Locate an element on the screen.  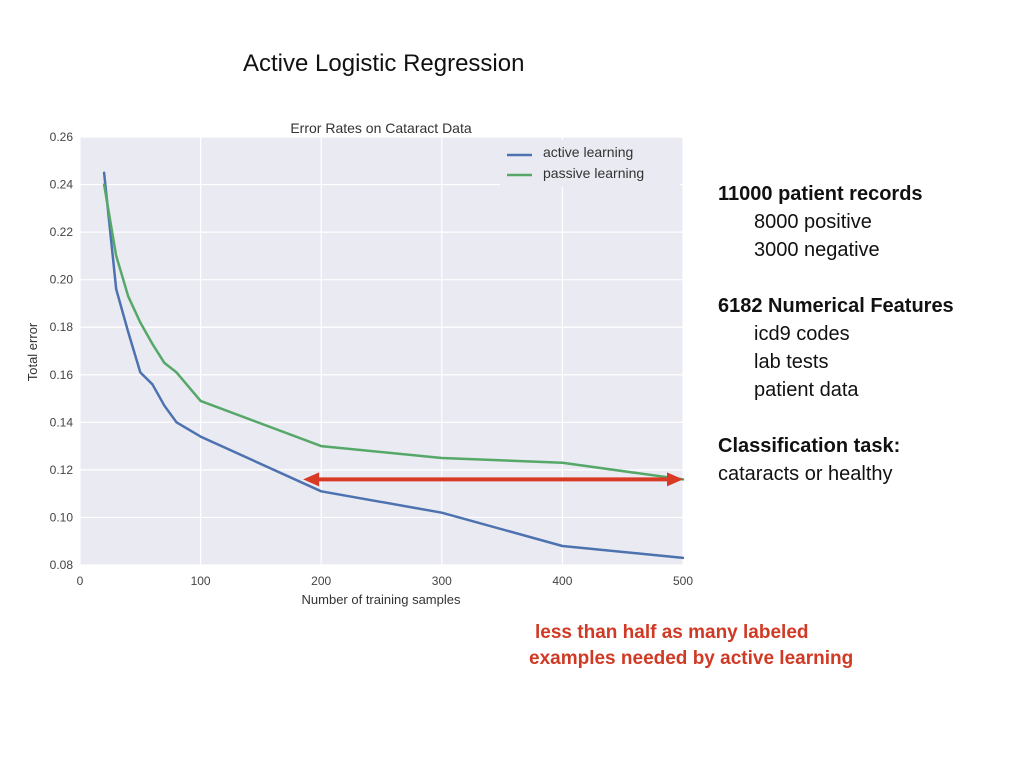
x-tick-label: 500 is located at coordinates (683, 581).